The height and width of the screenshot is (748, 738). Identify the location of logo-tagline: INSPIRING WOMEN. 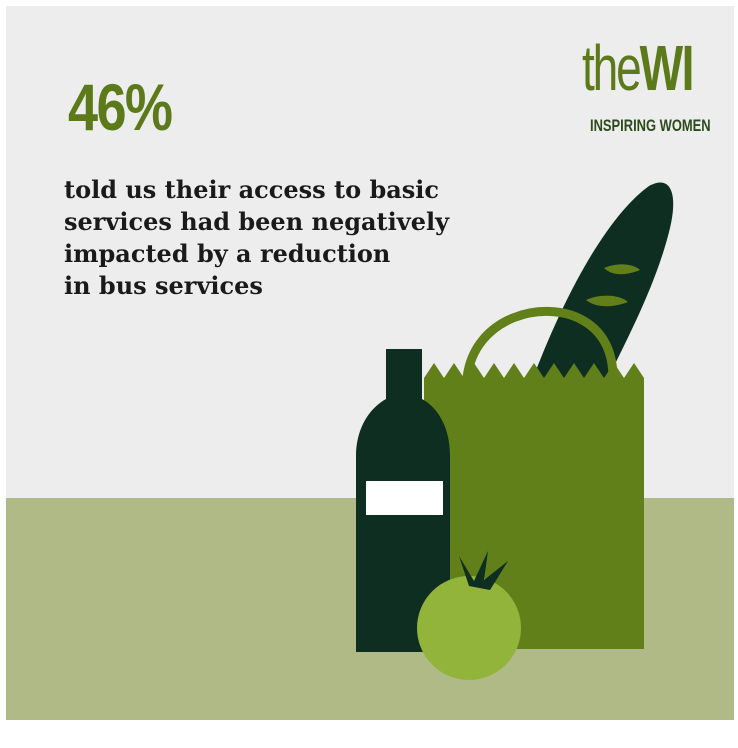
(650, 125).